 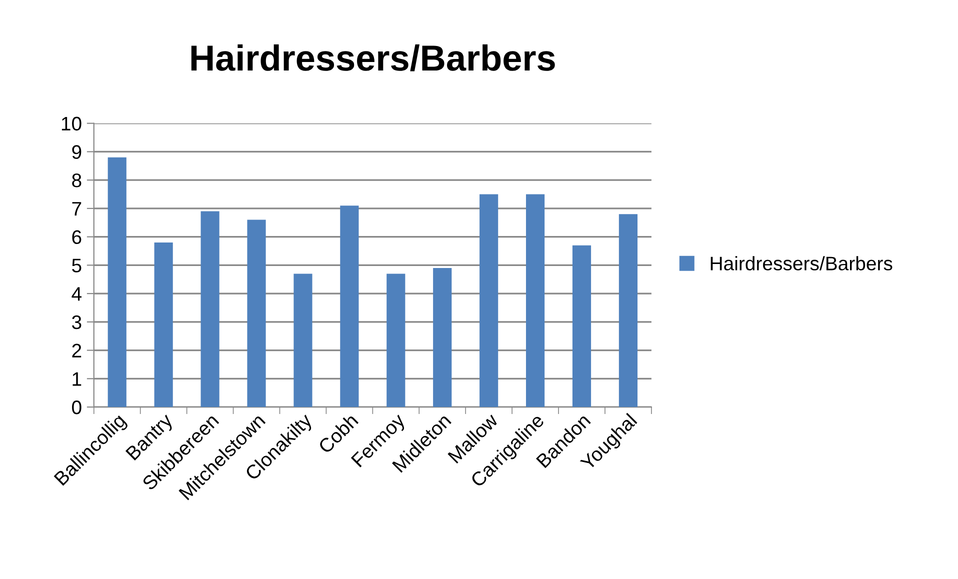 What do you see at coordinates (77, 351) in the screenshot?
I see `y-tick-label: 2` at bounding box center [77, 351].